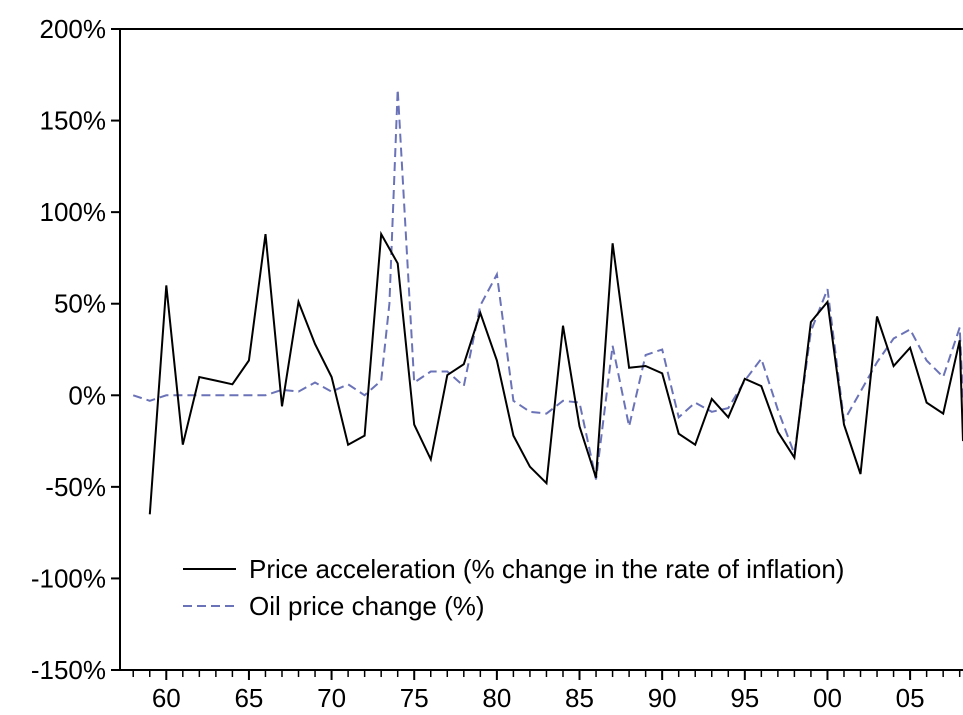 Image resolution: width=963 pixels, height=715 pixels. I want to click on y-tick-label: 200%, so click(73, 29).